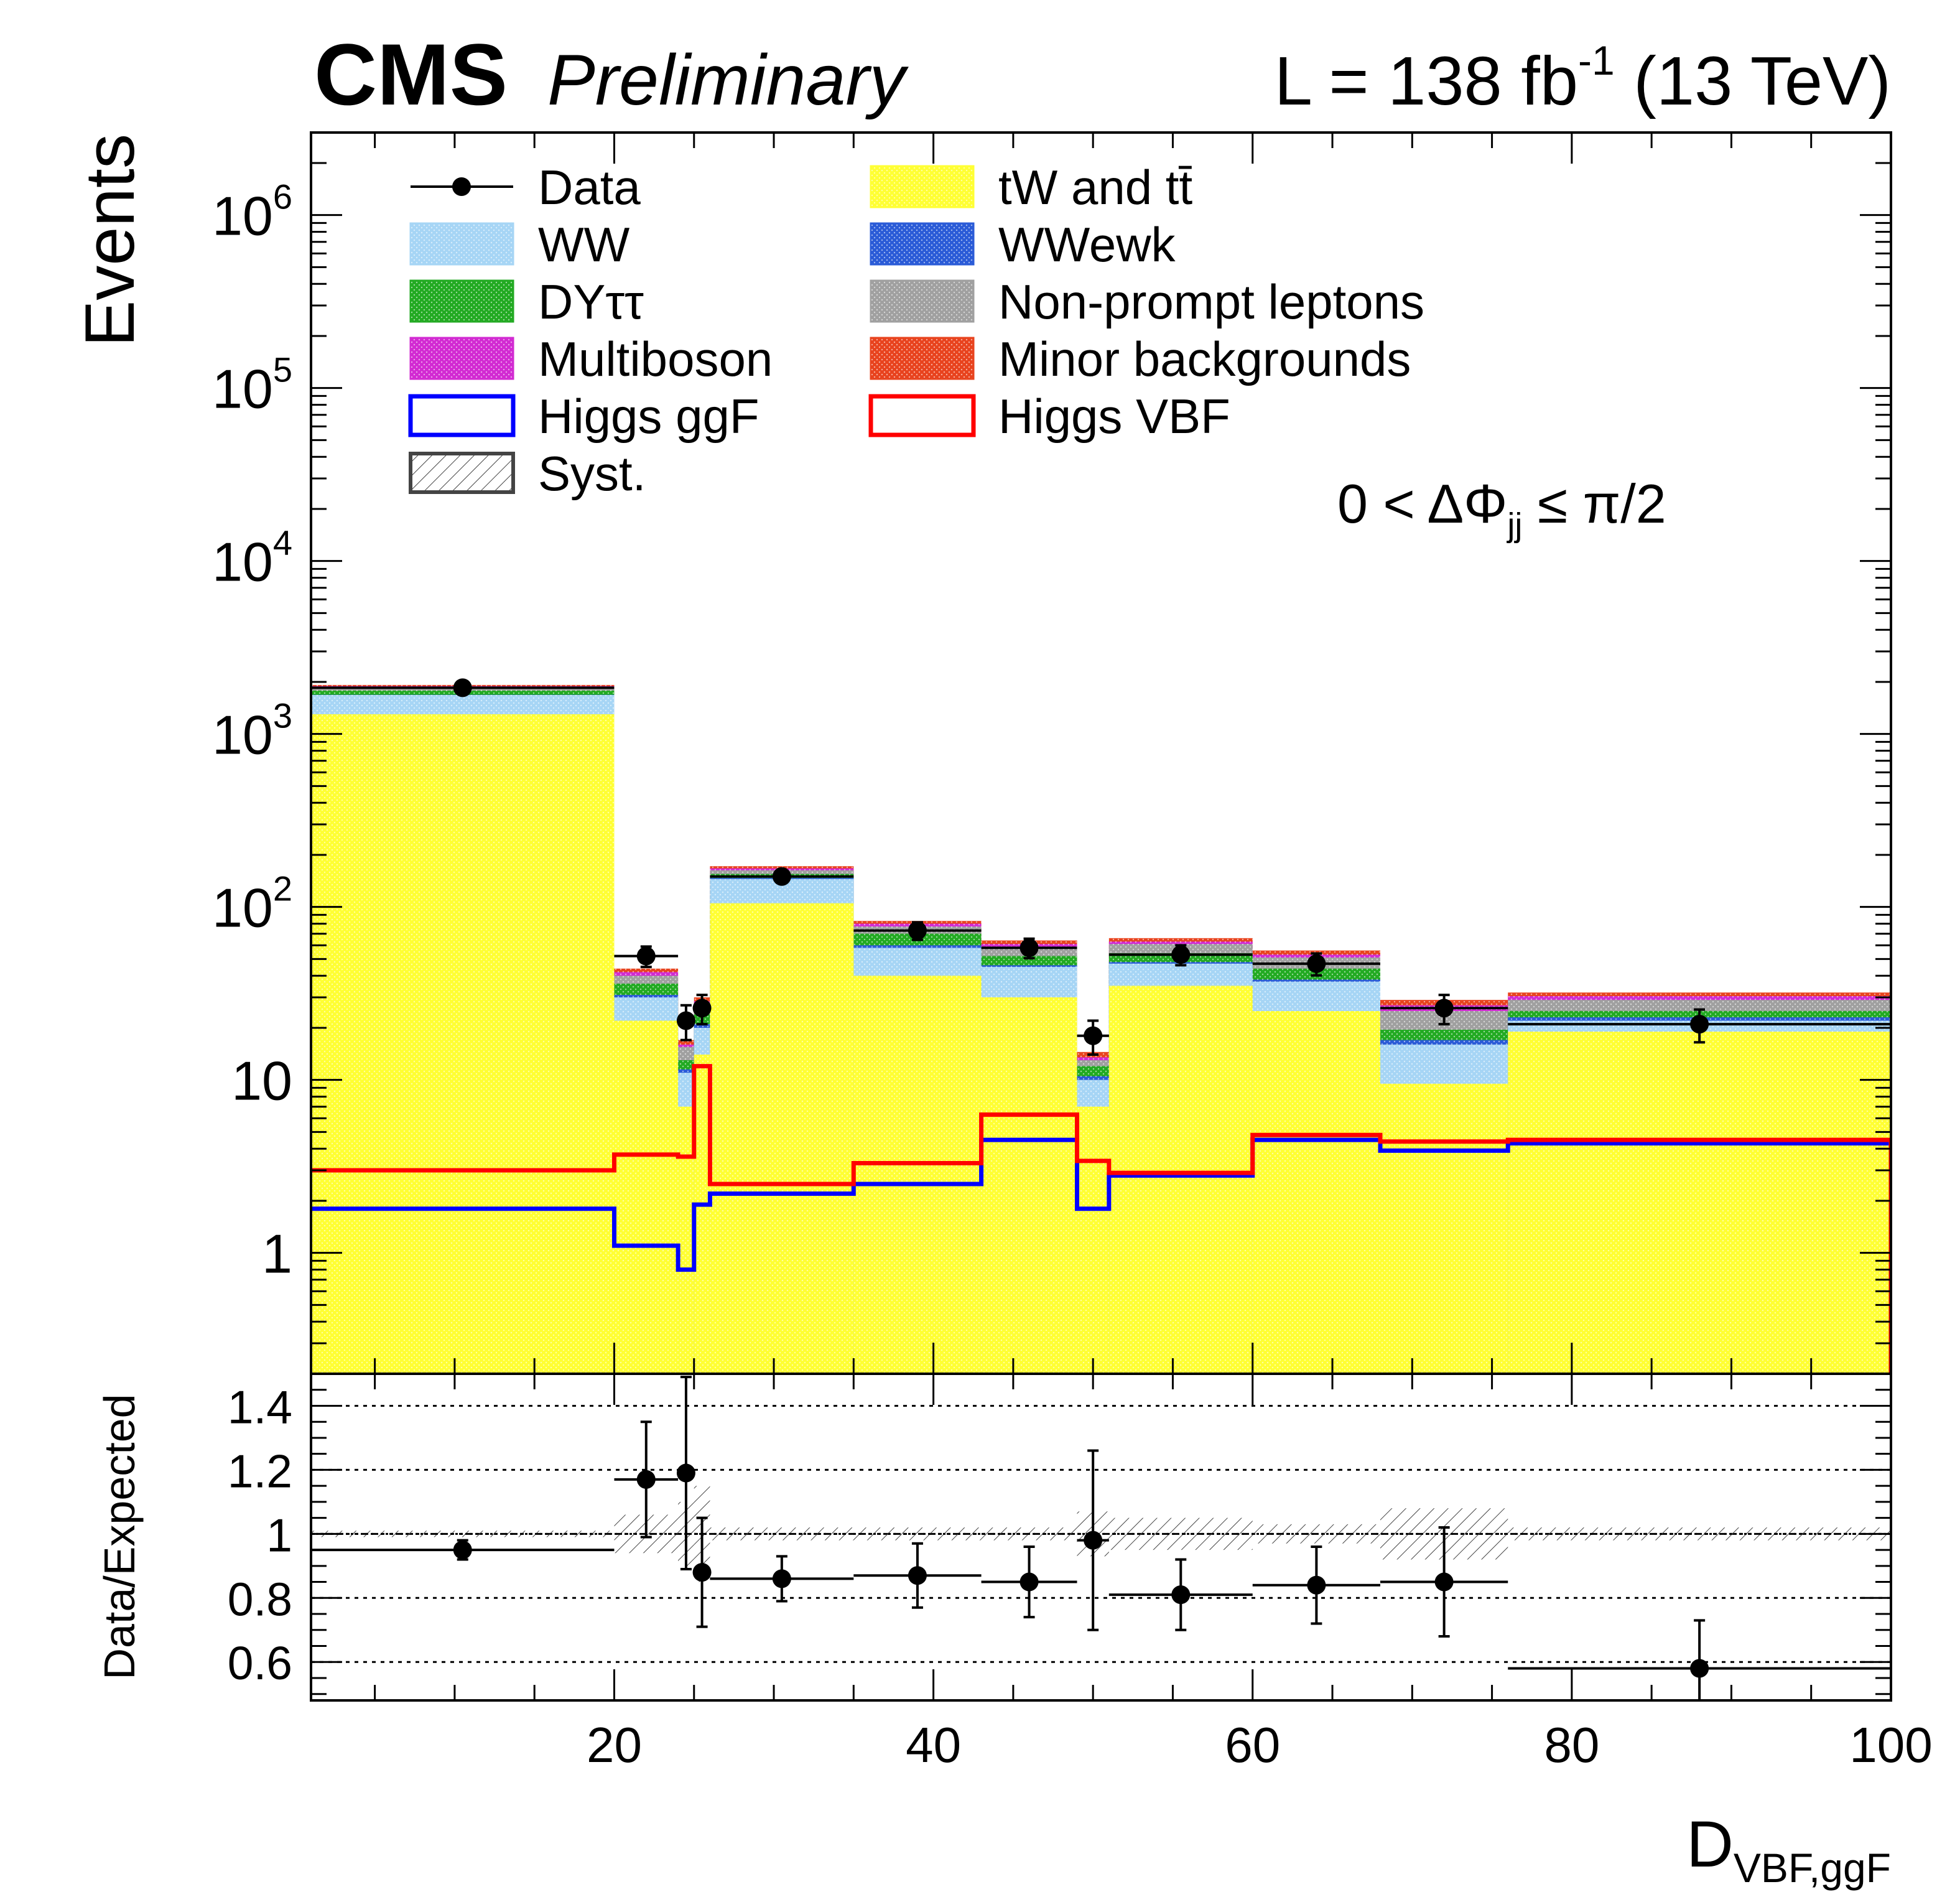 This screenshot has width=1960, height=1902. I want to click on signal-overlays, so click(1101, 1219).